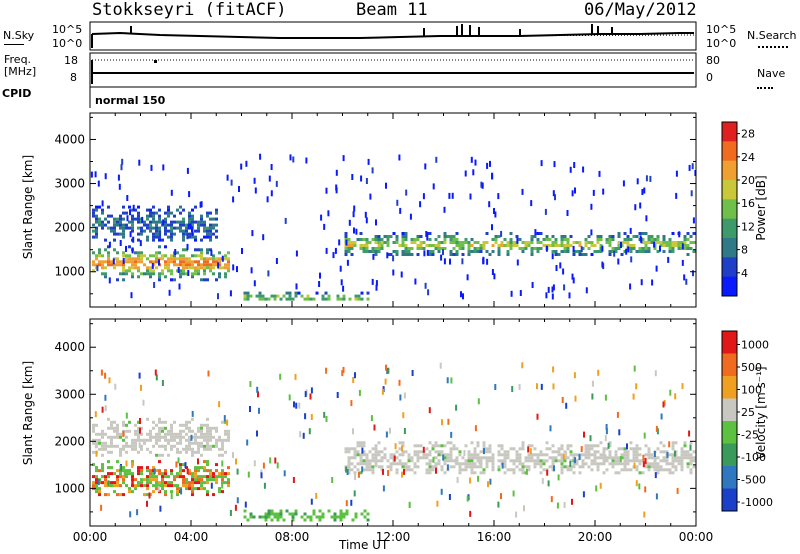  I want to click on cpid-mode: normal 150, so click(130, 100).